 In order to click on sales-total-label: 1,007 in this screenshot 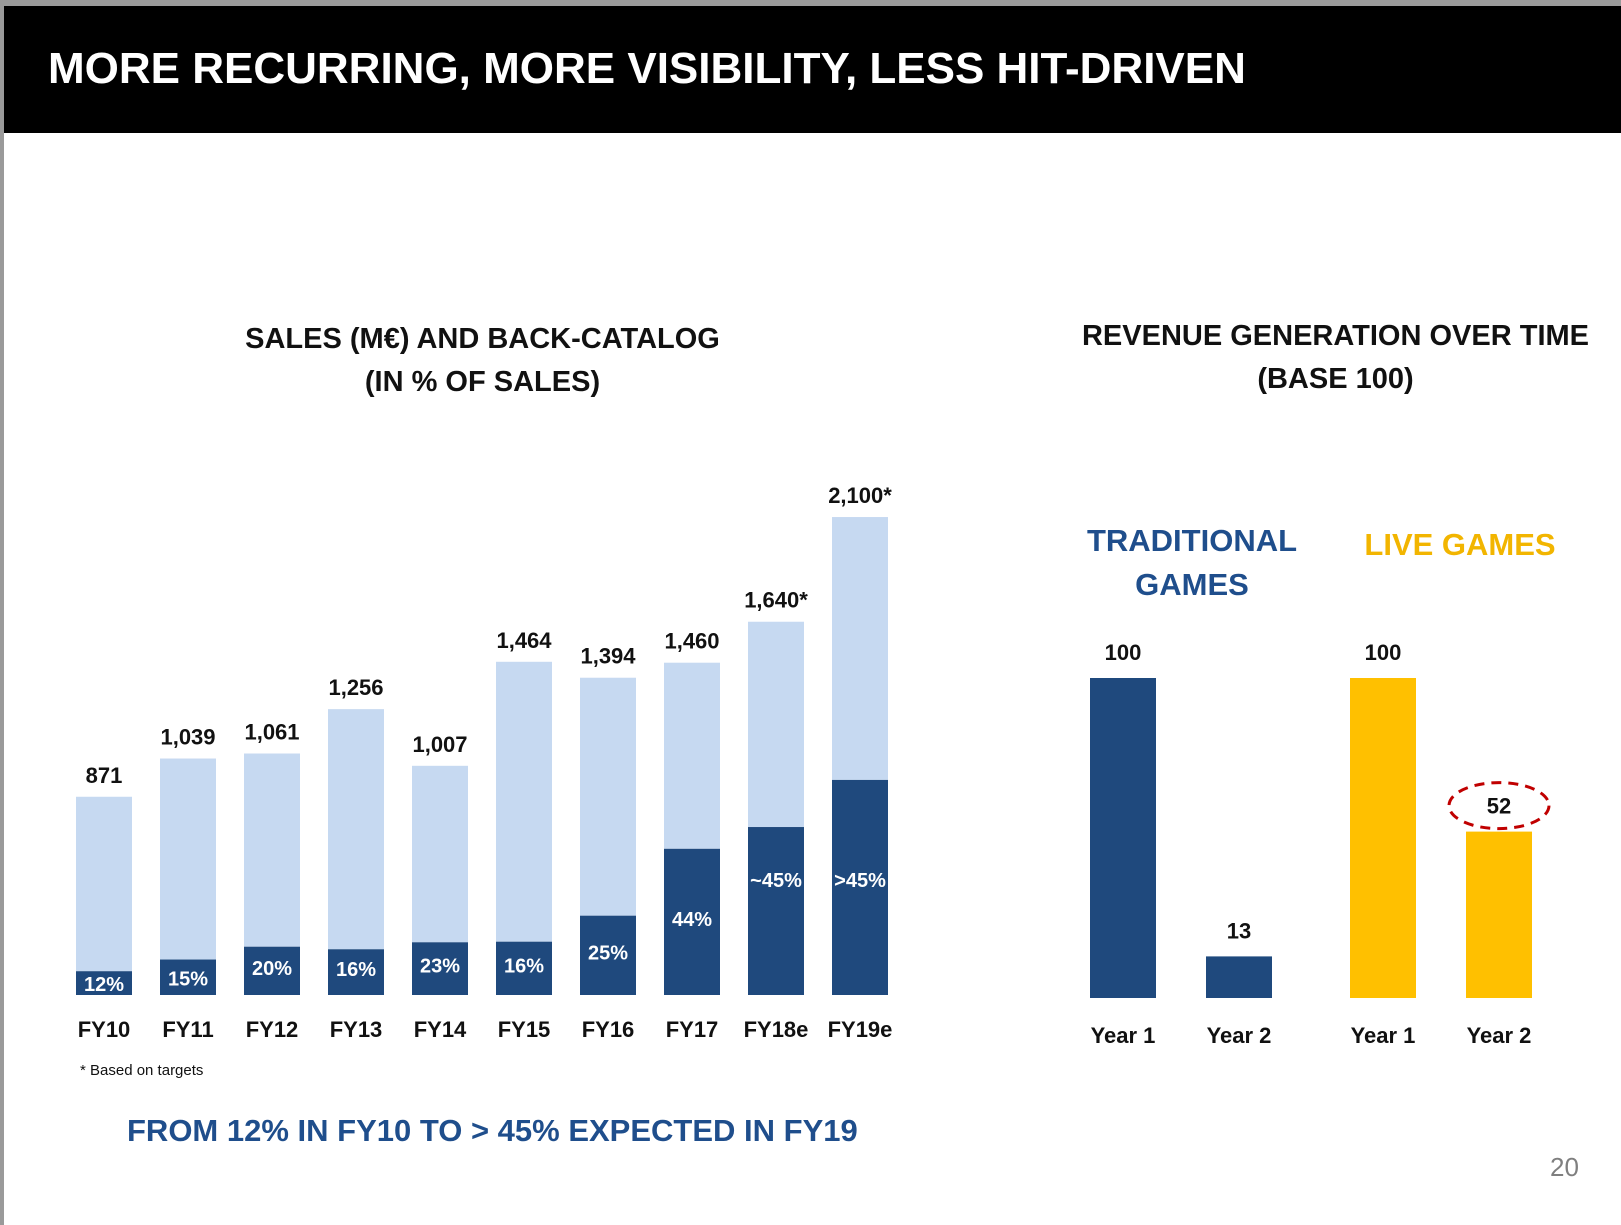, I will do `click(439, 744)`.